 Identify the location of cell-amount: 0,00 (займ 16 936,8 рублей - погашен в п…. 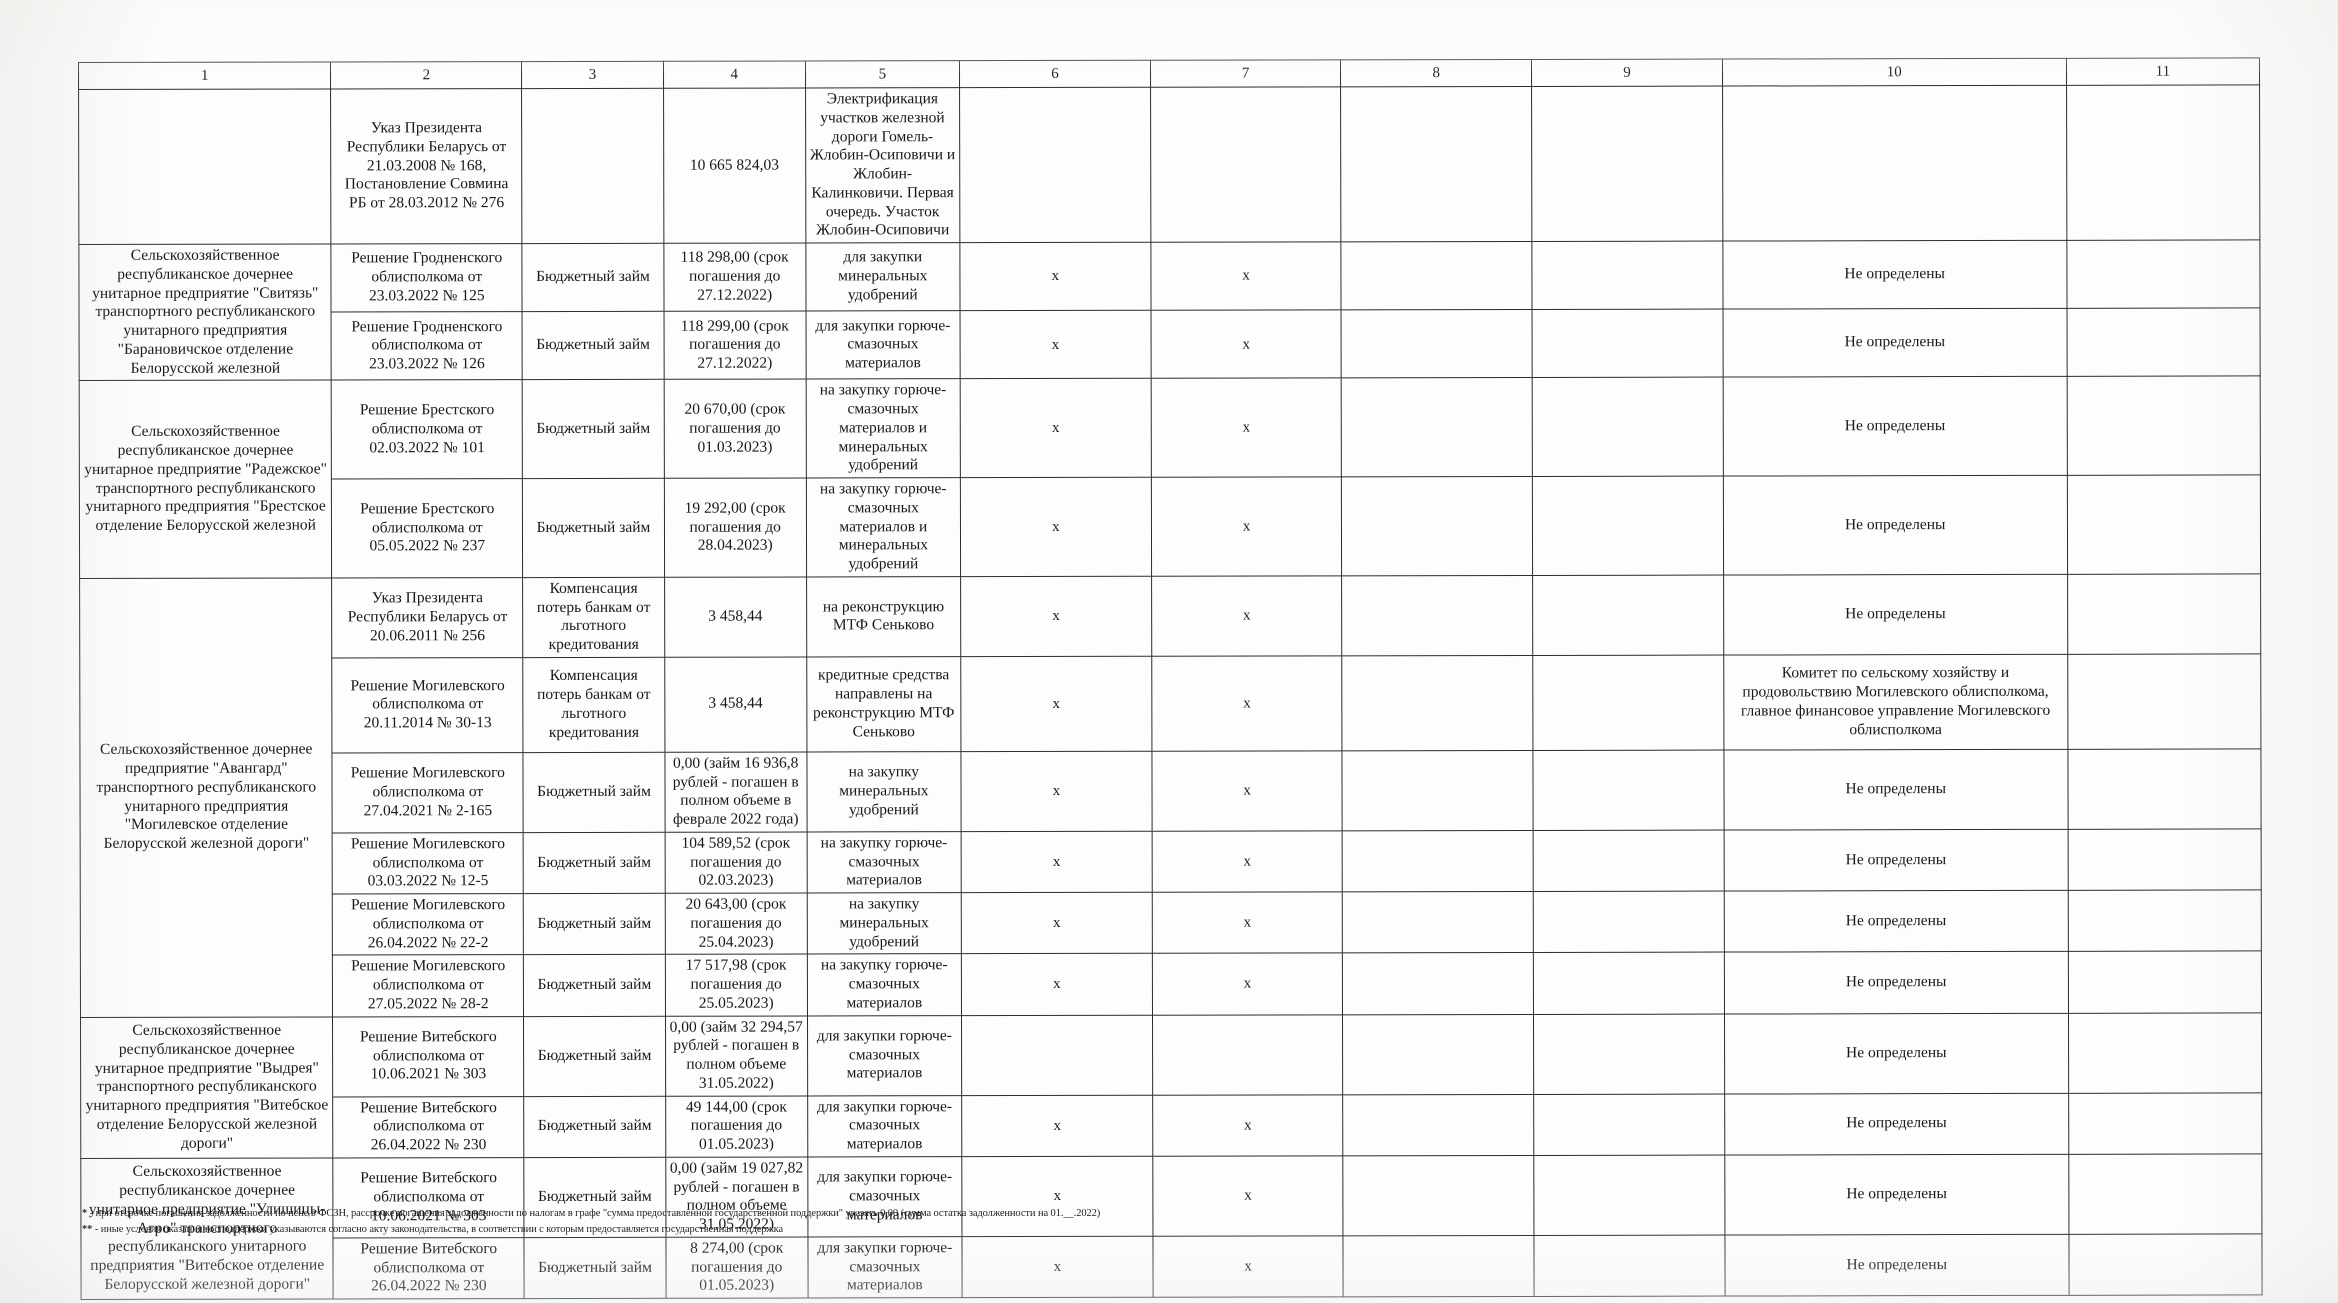
(735, 792).